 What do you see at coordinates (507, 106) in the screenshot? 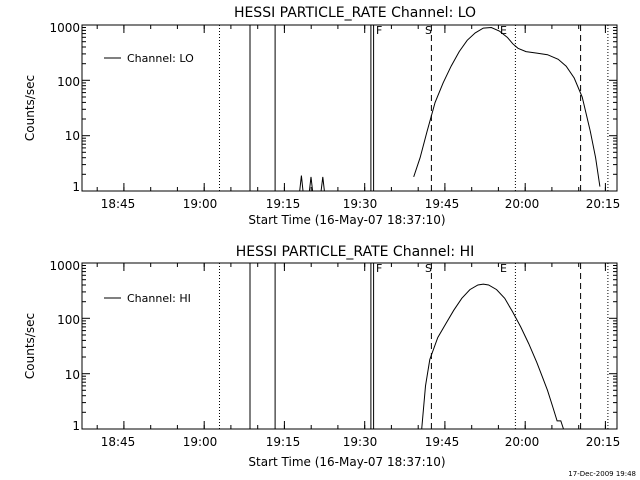
I see `series-line-channel-lo` at bounding box center [507, 106].